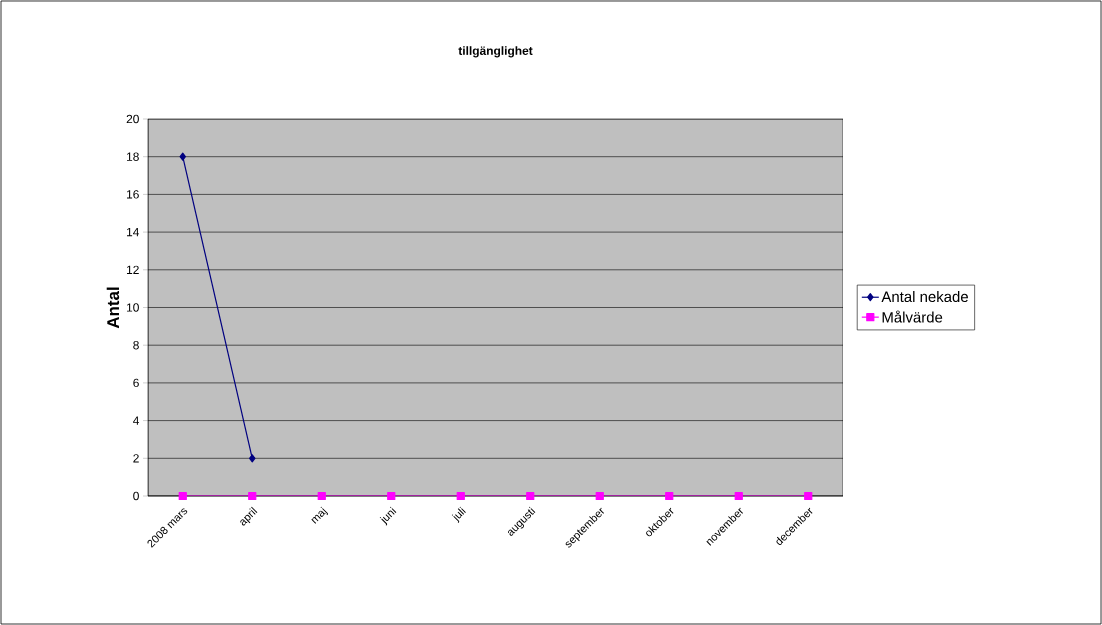  What do you see at coordinates (136, 345) in the screenshot?
I see `y-tick-label: 8` at bounding box center [136, 345].